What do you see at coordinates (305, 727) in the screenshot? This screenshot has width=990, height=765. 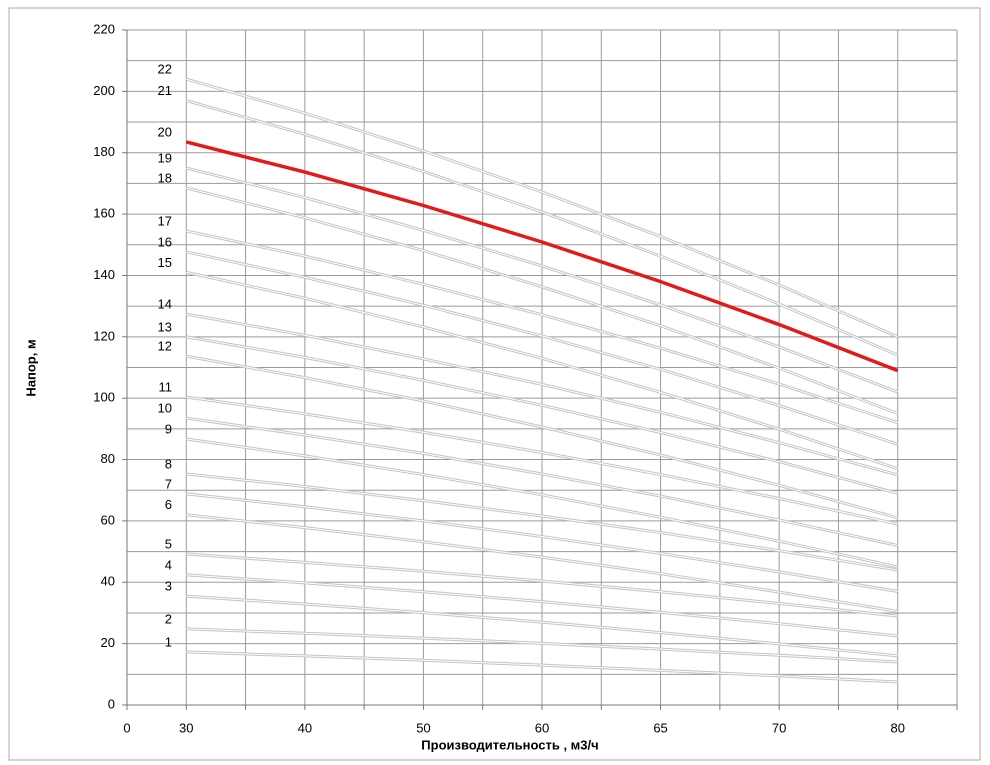 I see `x-tick-label: 40` at bounding box center [305, 727].